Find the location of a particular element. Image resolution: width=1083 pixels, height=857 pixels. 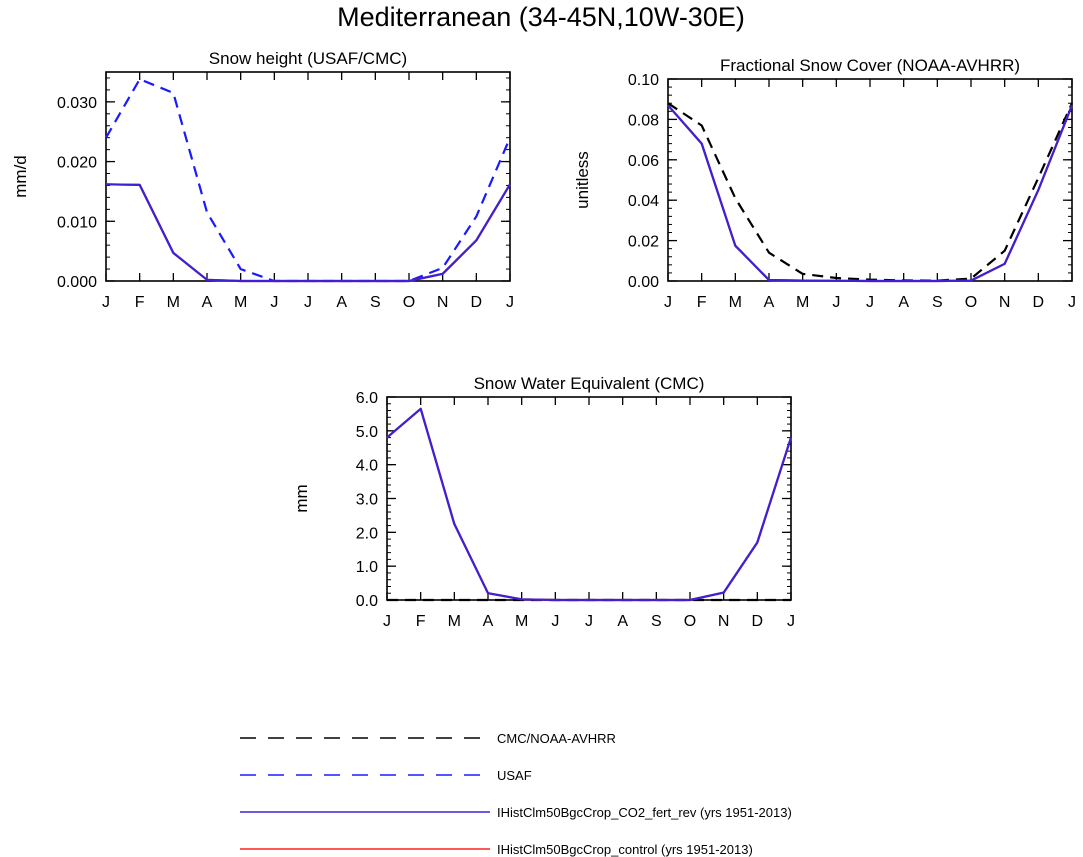

panel-title: Snow Water Equivalent (CMC) is located at coordinates (589, 383).